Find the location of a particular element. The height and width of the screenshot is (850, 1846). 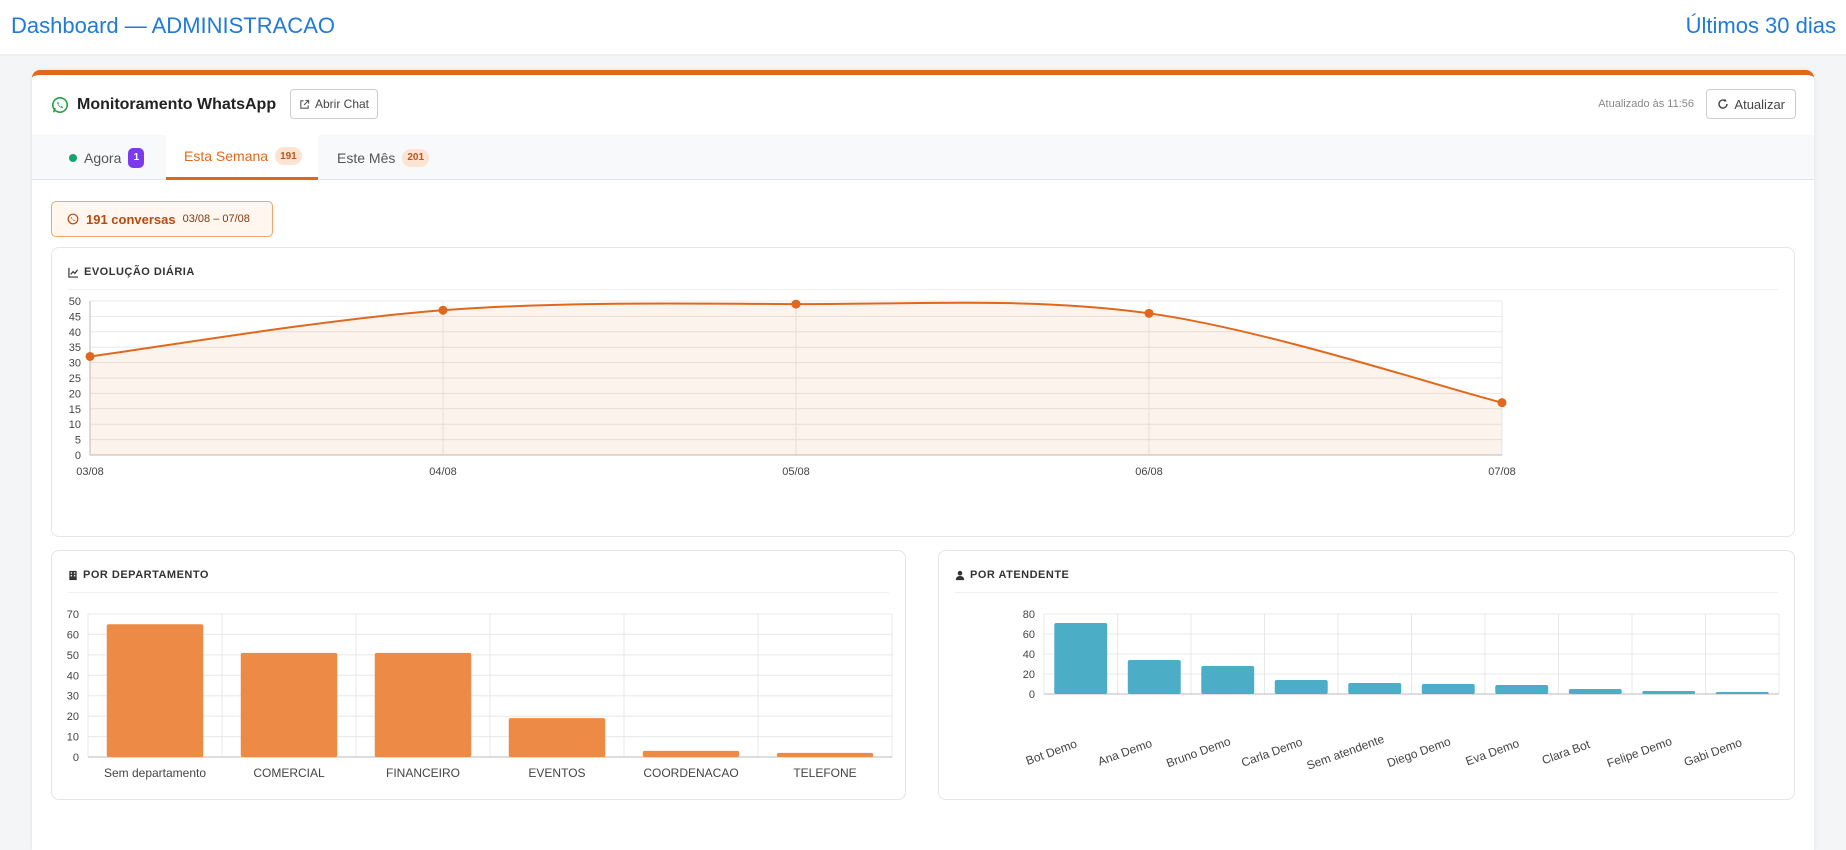

x-tick-label: Carla Demo is located at coordinates (1271, 752).